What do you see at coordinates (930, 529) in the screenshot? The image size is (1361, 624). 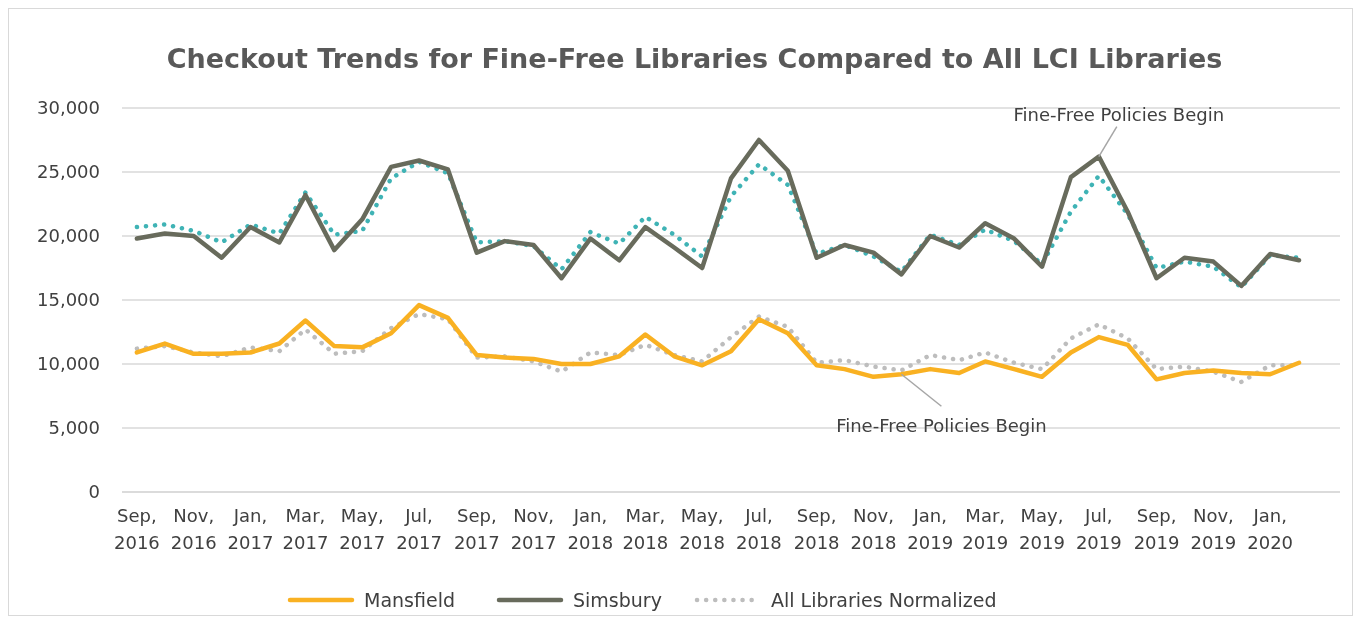 I see `x-tick-label: Jan, 2019` at bounding box center [930, 529].